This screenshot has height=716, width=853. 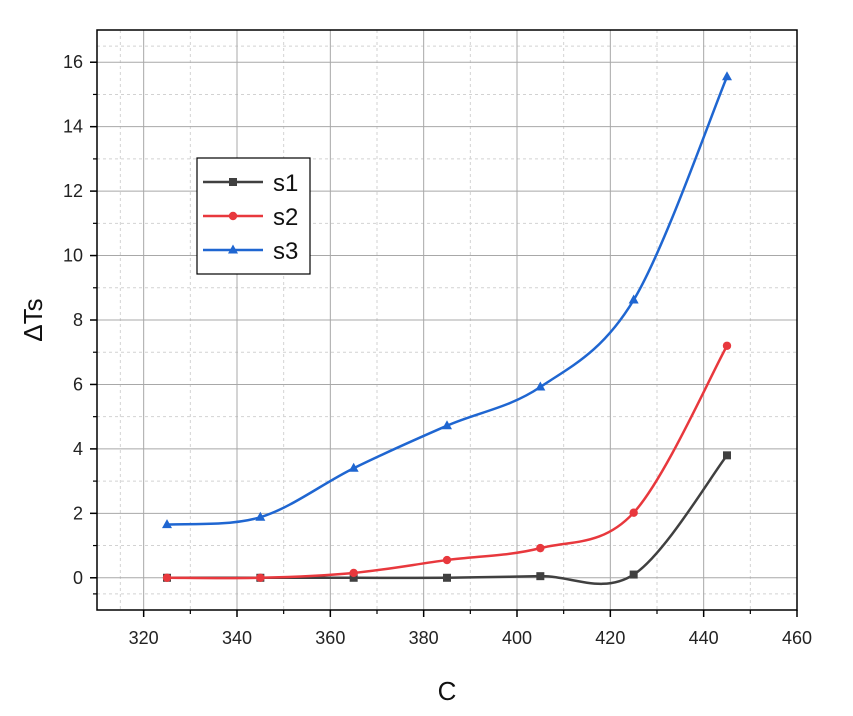 I want to click on x-tick-label: 320, so click(x=144, y=638).